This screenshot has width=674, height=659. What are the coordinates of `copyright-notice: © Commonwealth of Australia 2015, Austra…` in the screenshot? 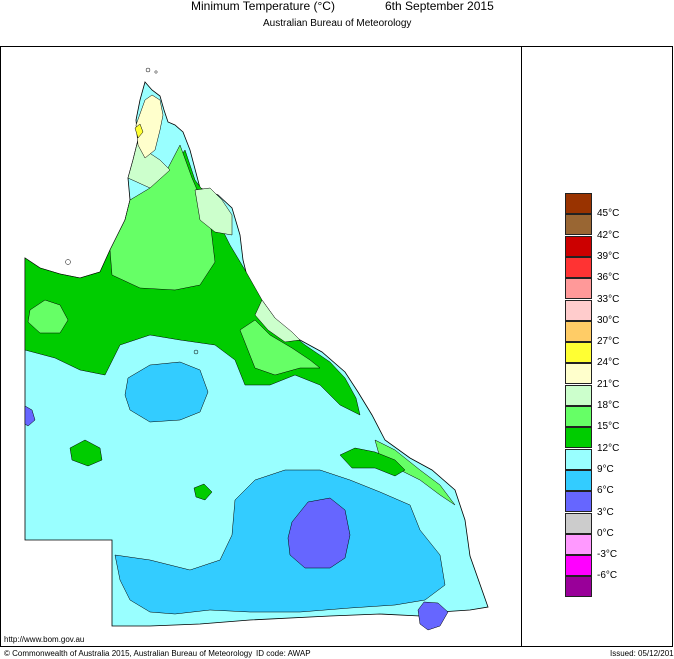 It's located at (128, 653).